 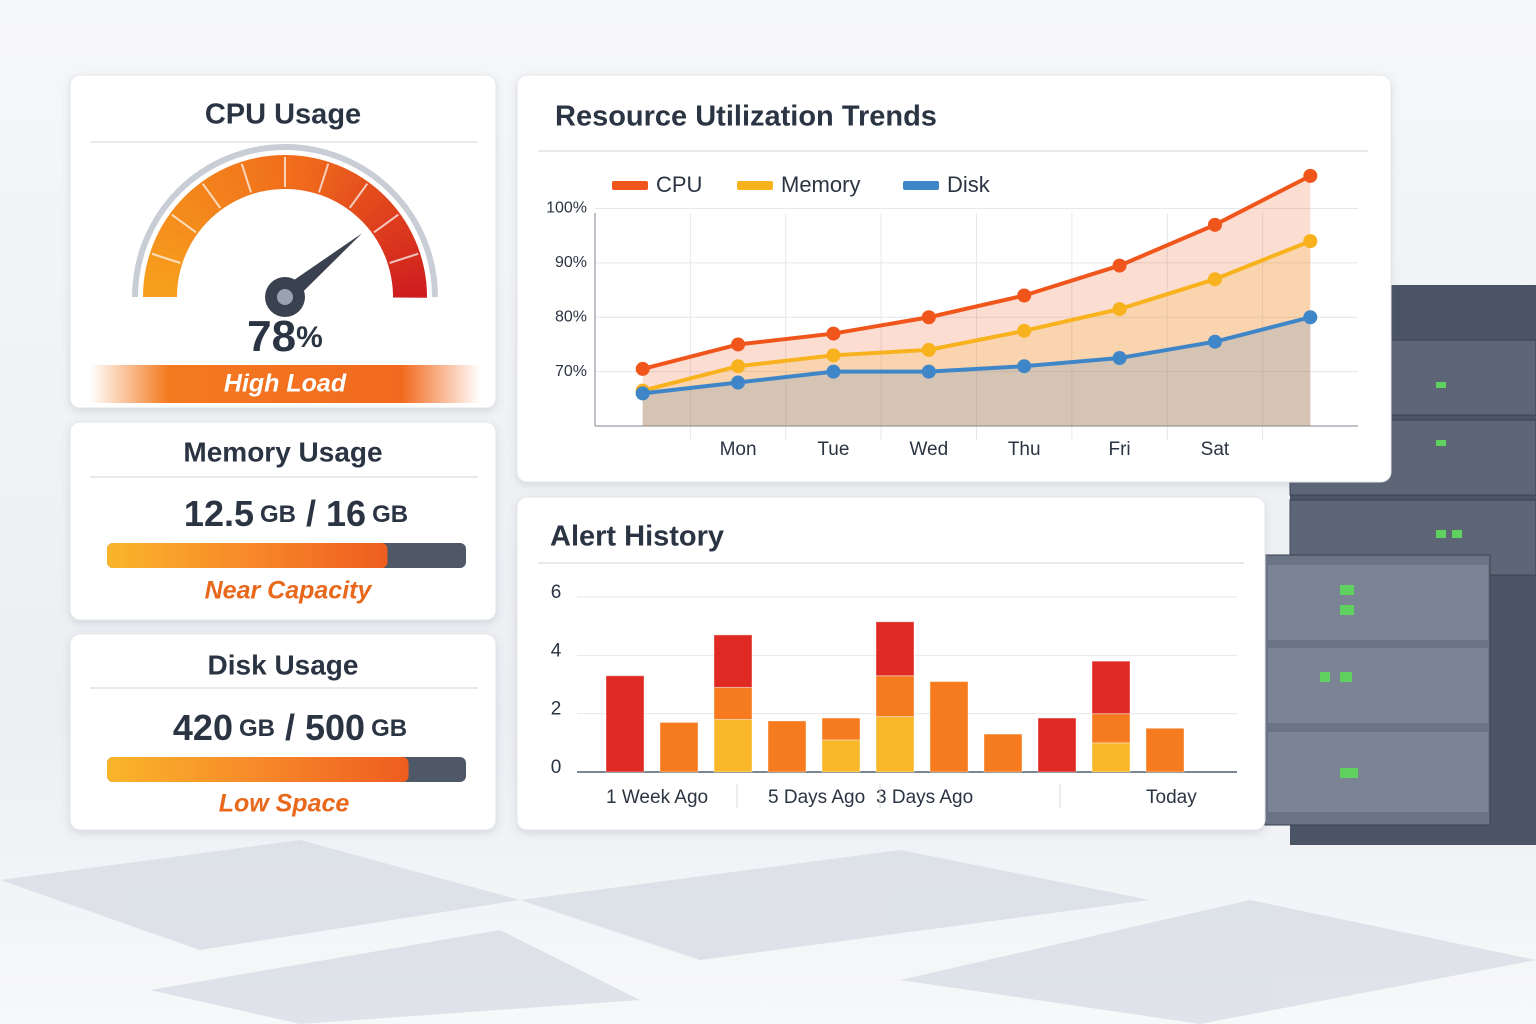 What do you see at coordinates (637, 537) in the screenshot?
I see `chart-title: Alert History` at bounding box center [637, 537].